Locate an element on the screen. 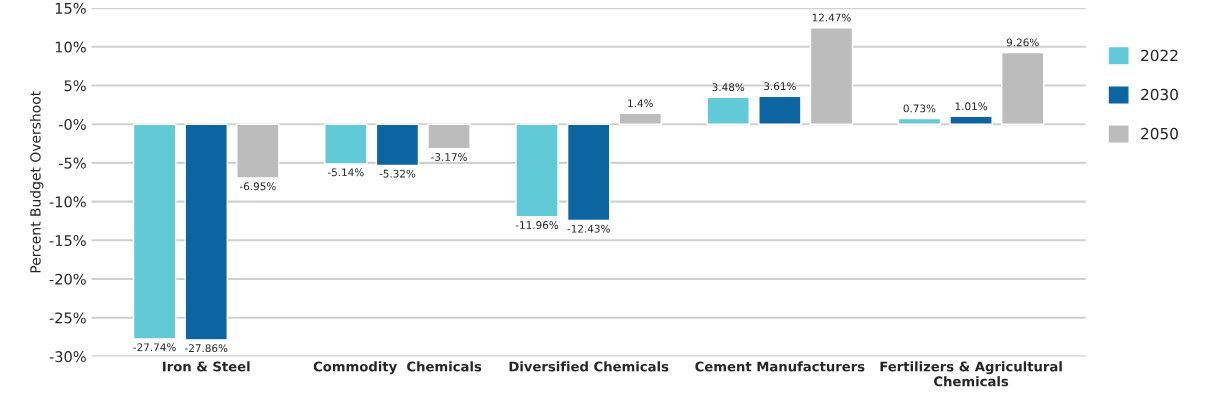 This screenshot has width=1220, height=405. legend-label: 2022 is located at coordinates (1159, 55).